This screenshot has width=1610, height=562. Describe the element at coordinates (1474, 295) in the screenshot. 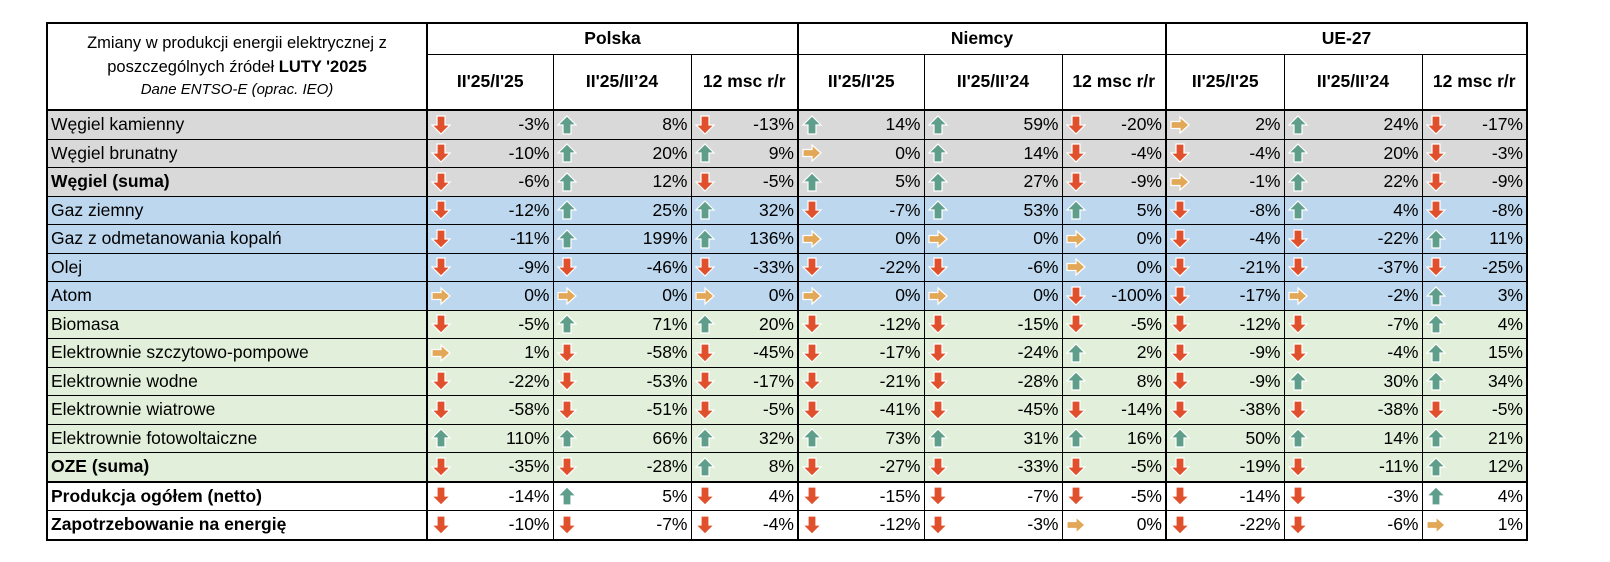

I see `value-cell: 3%` at that location.